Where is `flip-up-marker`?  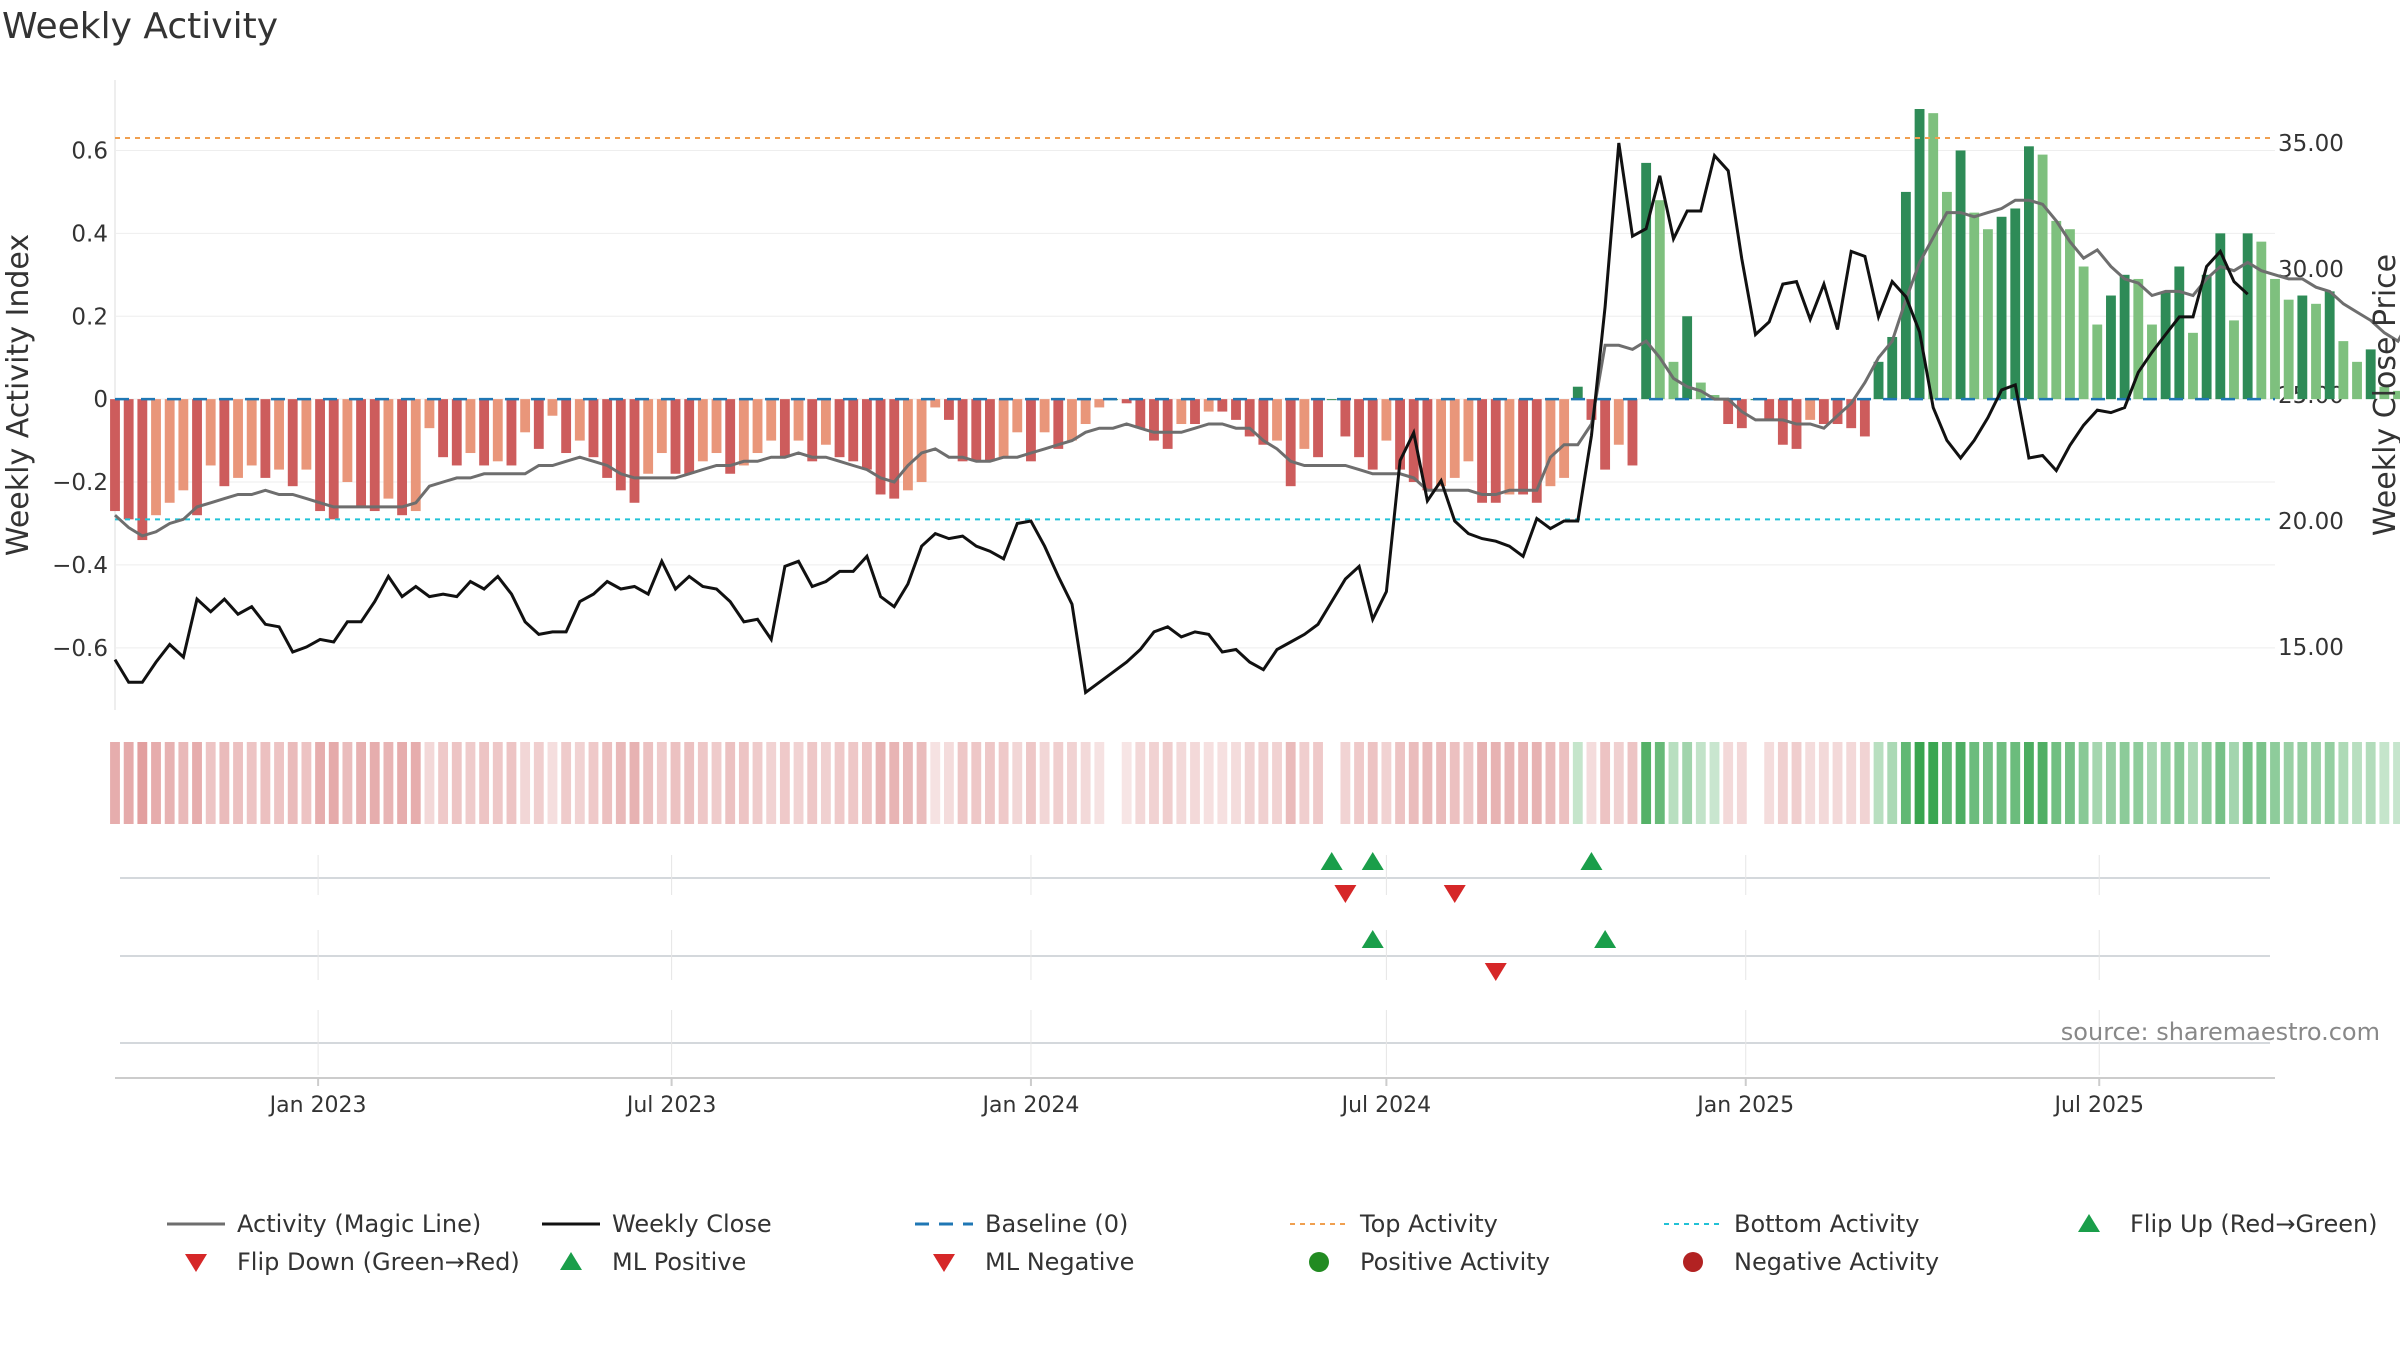 flip-up-marker is located at coordinates (1591, 861).